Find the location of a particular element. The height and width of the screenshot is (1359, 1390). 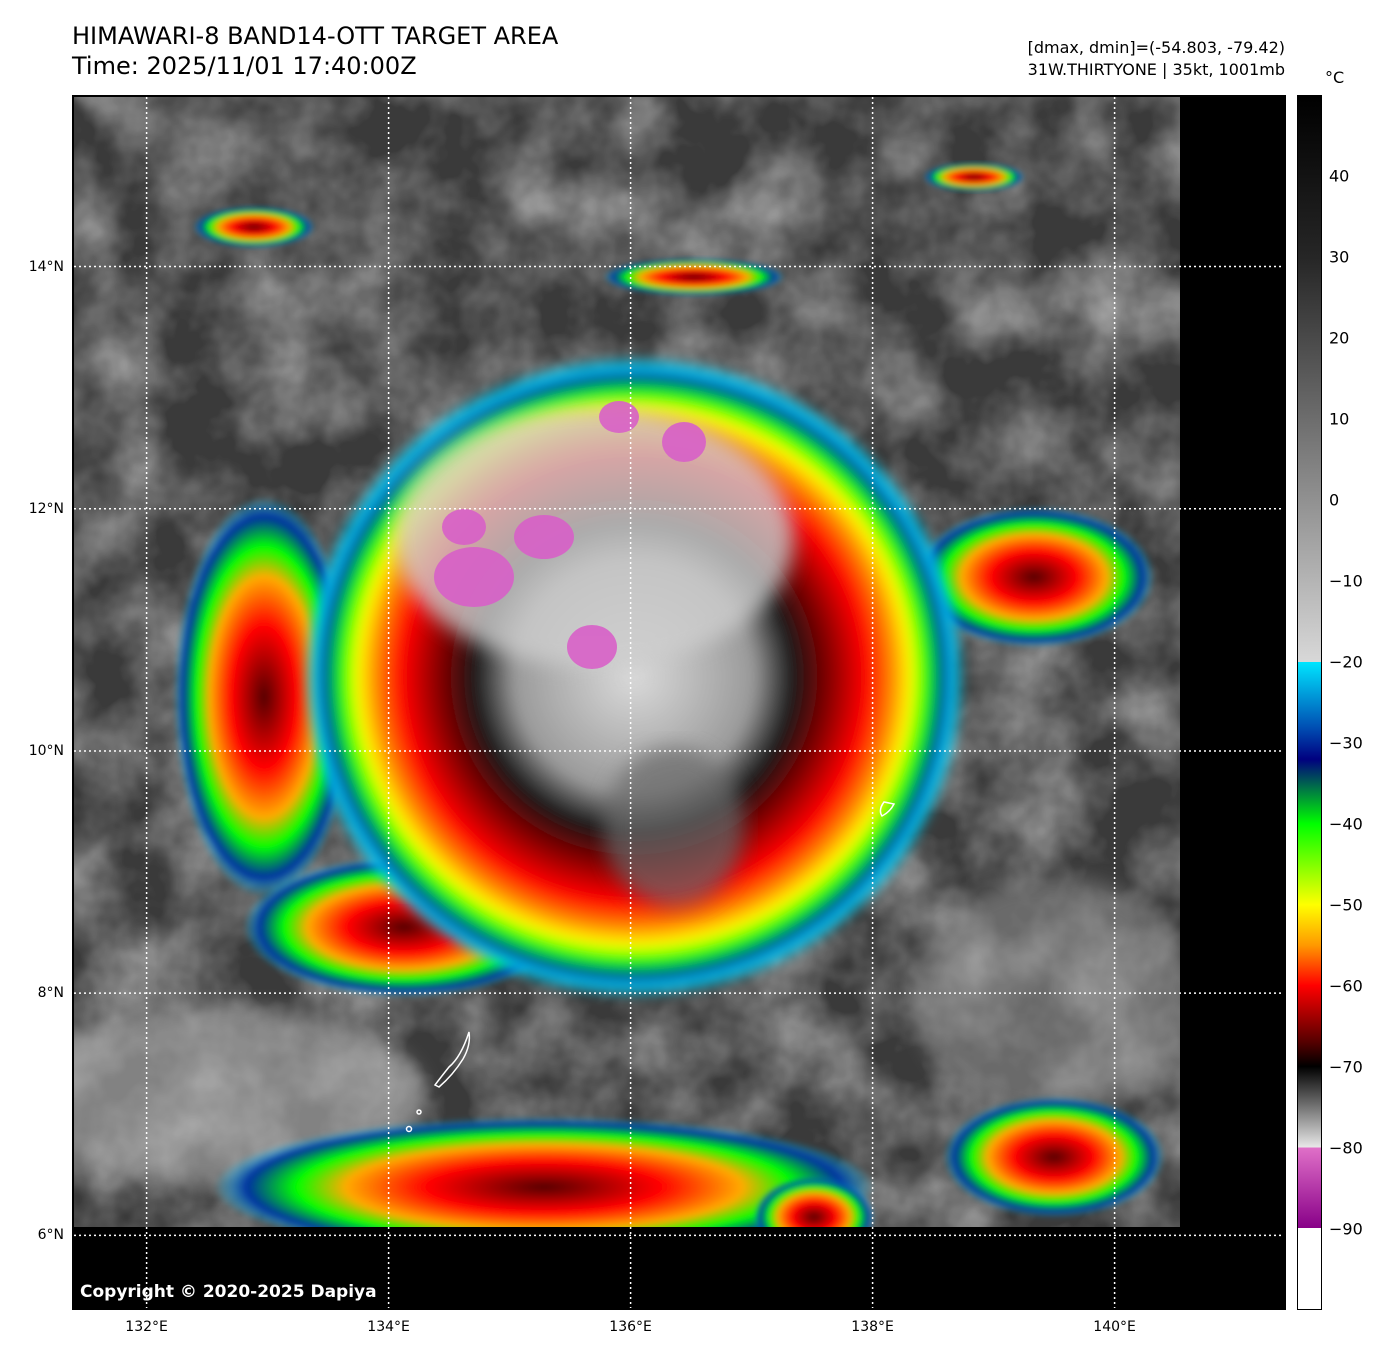

latitude-label: 14°N is located at coordinates (46, 266).